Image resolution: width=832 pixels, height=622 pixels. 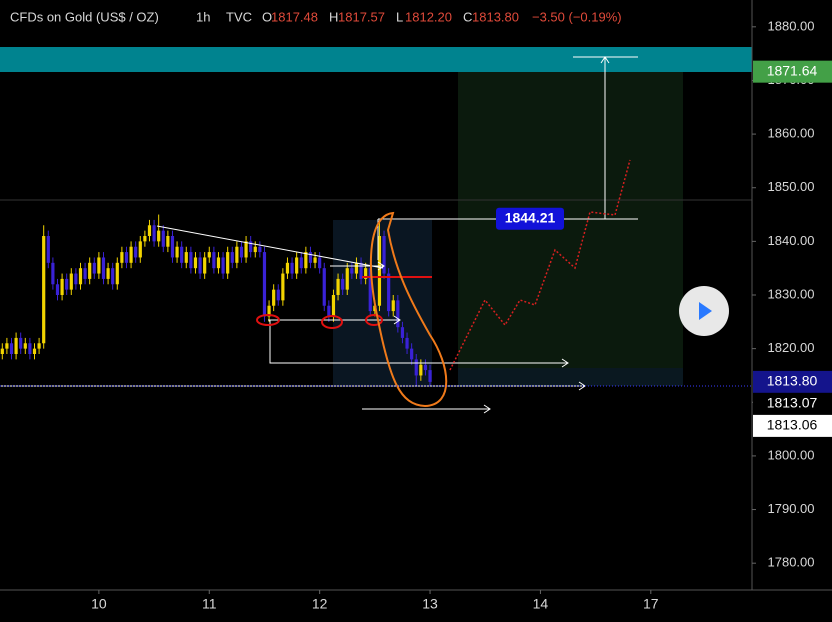 What do you see at coordinates (344, 302) in the screenshot?
I see `markers` at bounding box center [344, 302].